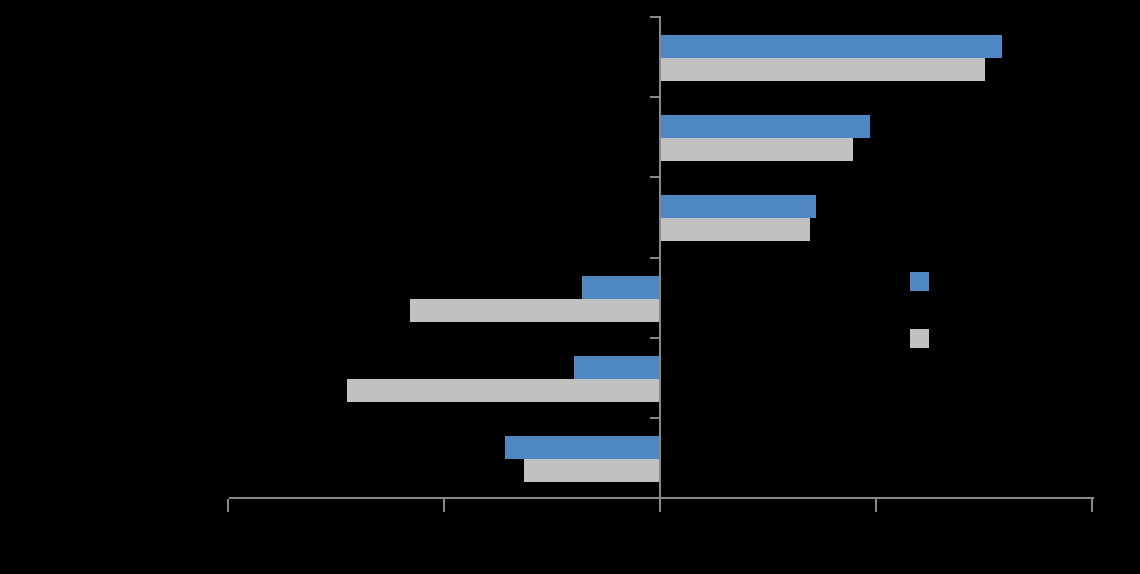  I want to click on legend-swatch-series-2-gray, so click(919, 338).